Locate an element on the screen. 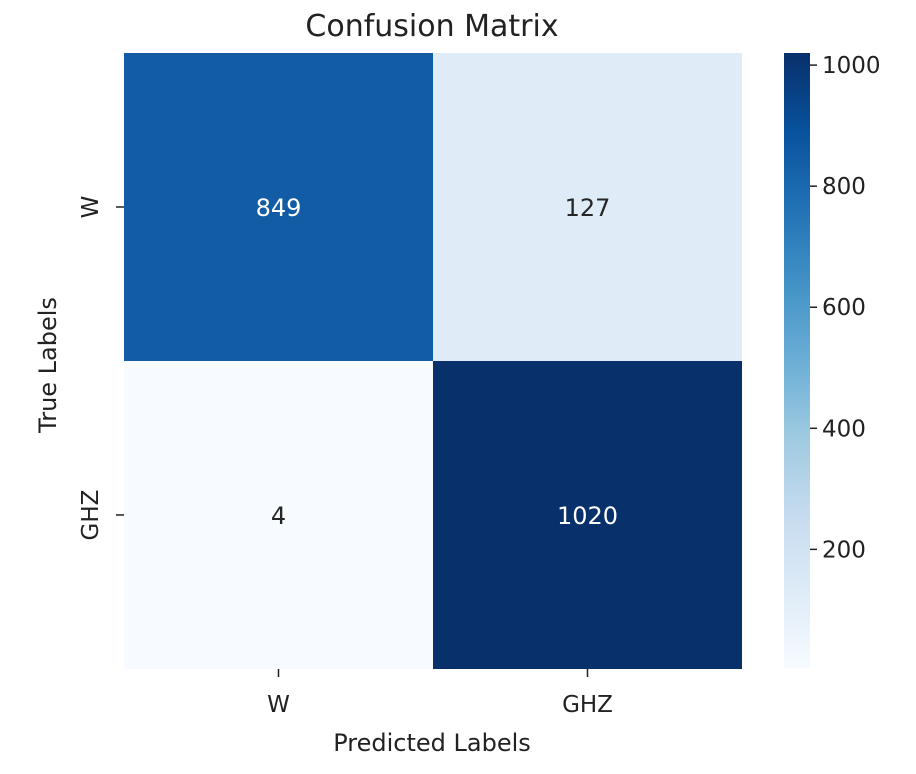 The image size is (916, 774). colorbar-tick-label: 800 is located at coordinates (844, 187).